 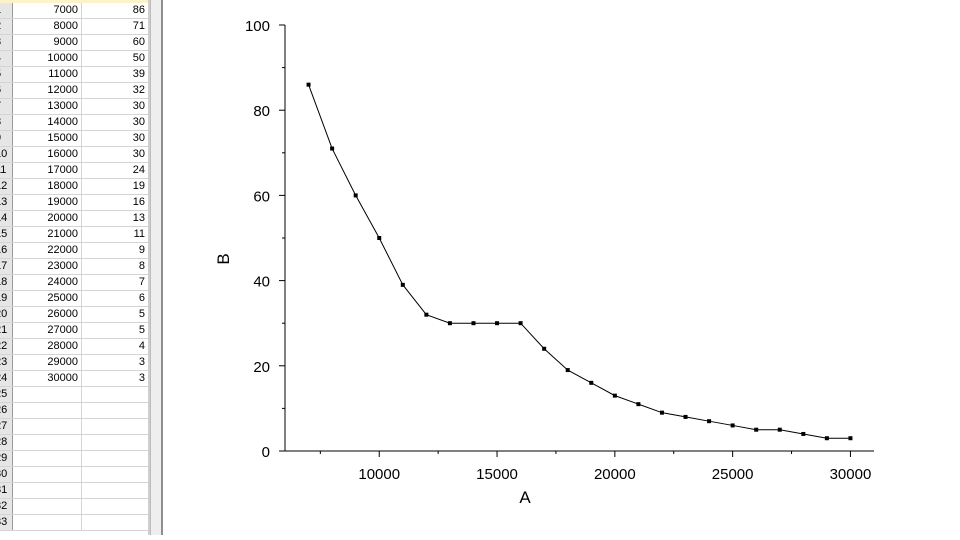 I want to click on table-row: 2329000 3, so click(x=75, y=363).